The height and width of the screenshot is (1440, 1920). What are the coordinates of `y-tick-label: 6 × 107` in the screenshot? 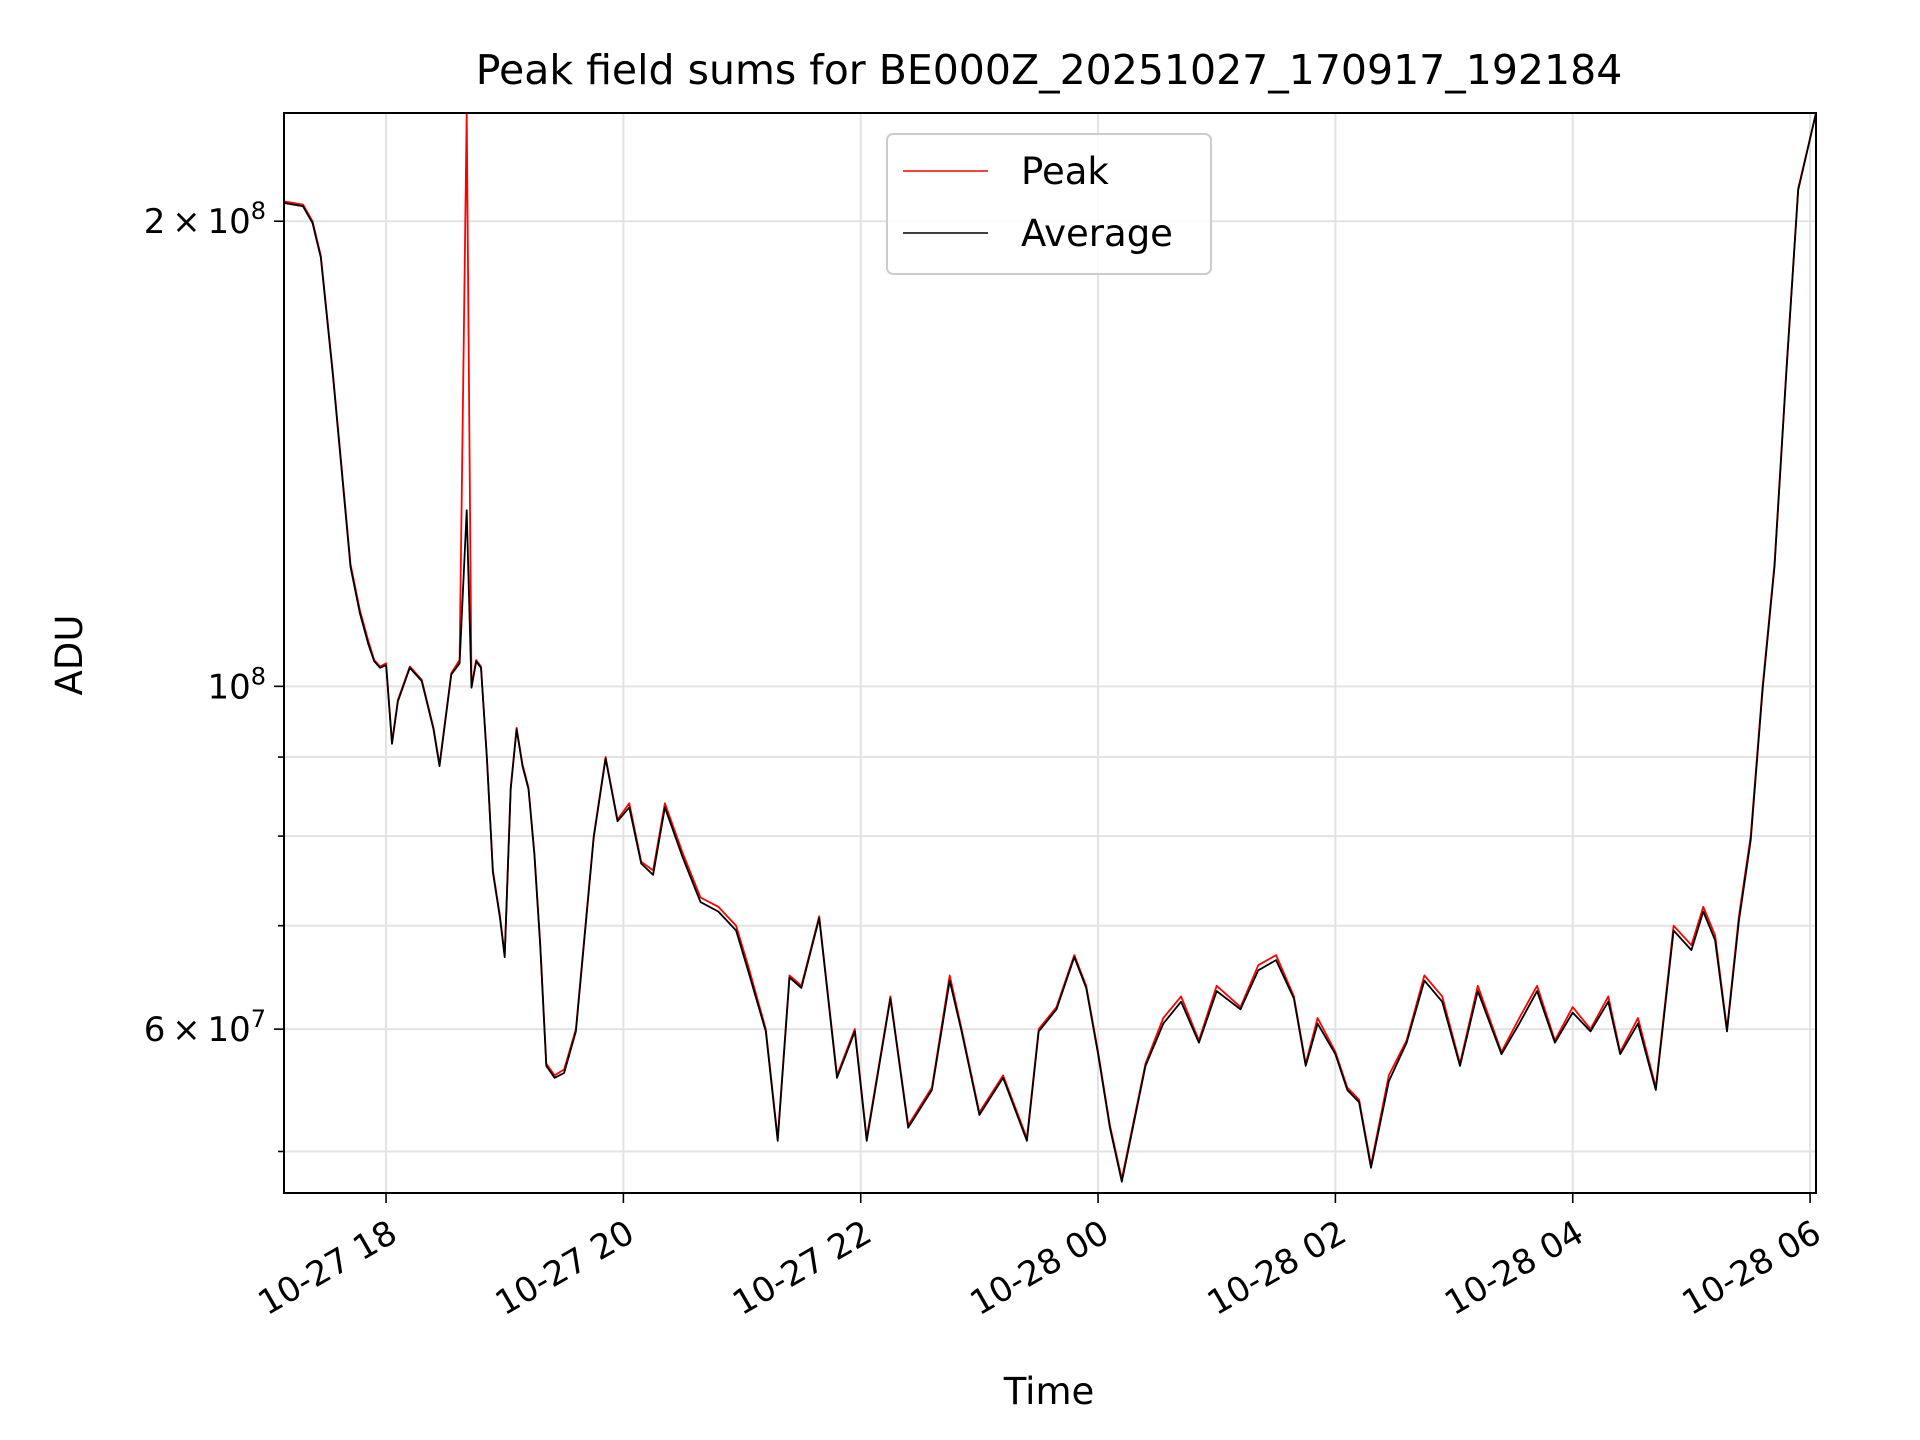 It's located at (205, 1027).